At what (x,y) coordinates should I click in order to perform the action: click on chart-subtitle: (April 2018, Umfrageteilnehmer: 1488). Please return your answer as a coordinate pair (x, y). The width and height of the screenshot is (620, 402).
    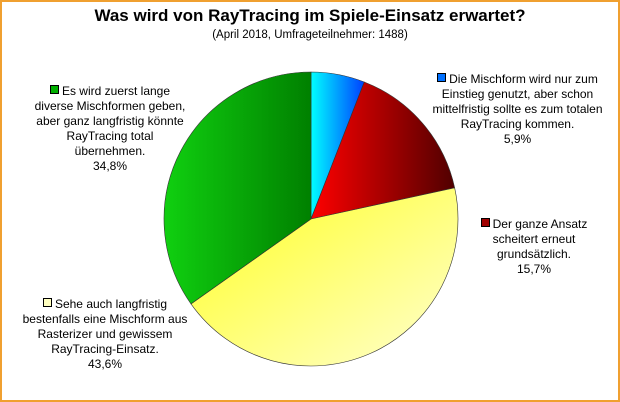
    Looking at the image, I should click on (310, 35).